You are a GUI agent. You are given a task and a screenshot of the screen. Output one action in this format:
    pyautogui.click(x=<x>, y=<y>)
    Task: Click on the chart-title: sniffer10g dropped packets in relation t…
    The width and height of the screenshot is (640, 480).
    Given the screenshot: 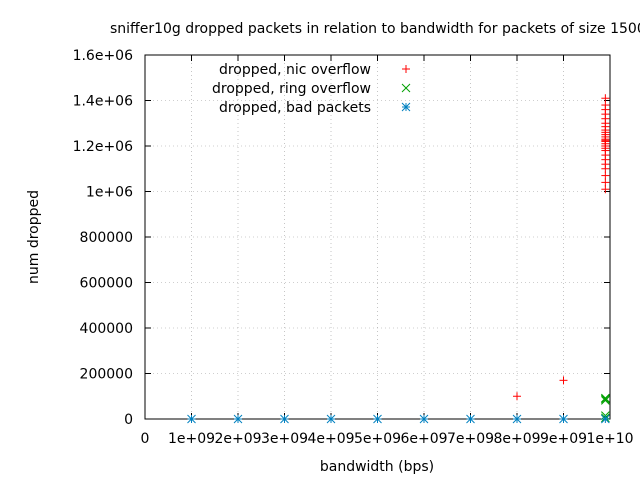 What is the action you would take?
    pyautogui.click(x=375, y=29)
    